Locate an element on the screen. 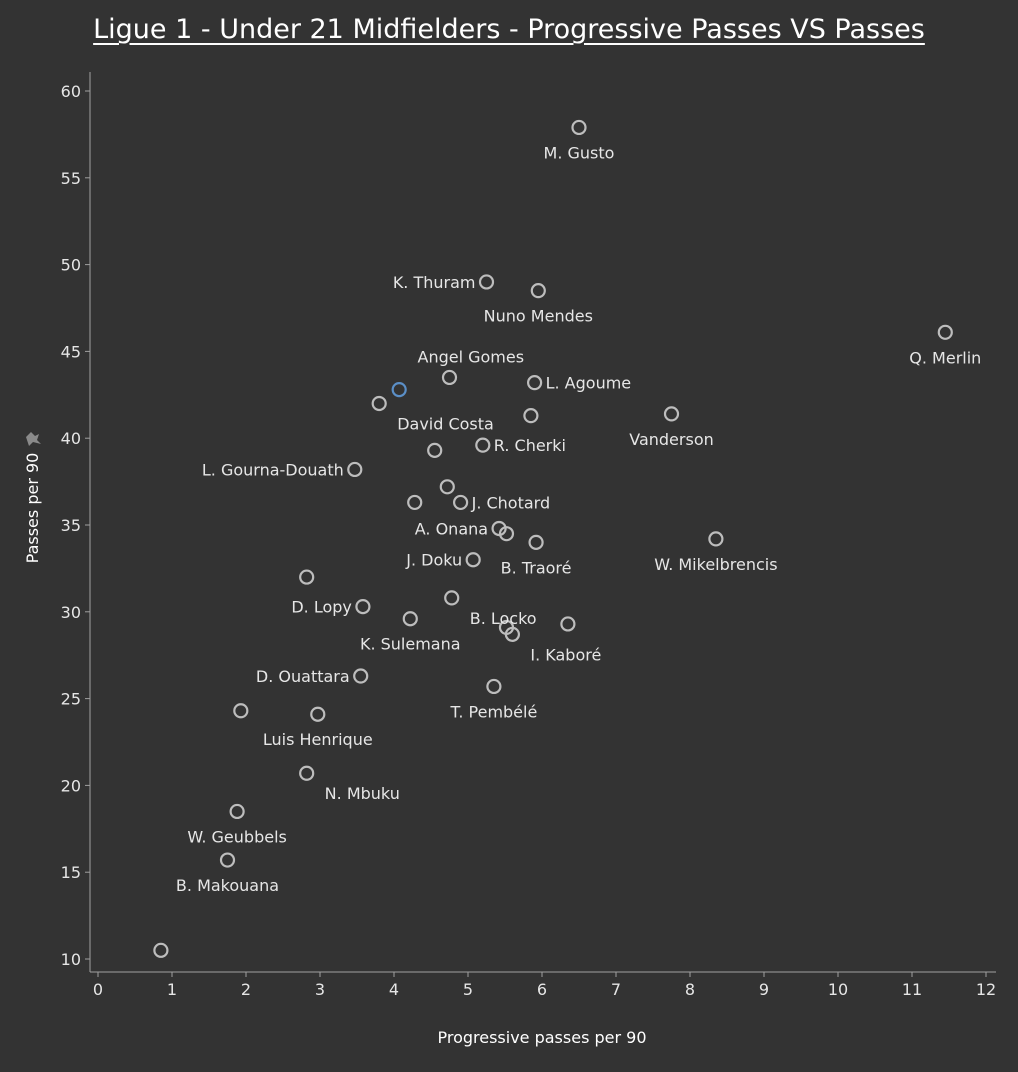  point-label: Vanderson is located at coordinates (671, 439).